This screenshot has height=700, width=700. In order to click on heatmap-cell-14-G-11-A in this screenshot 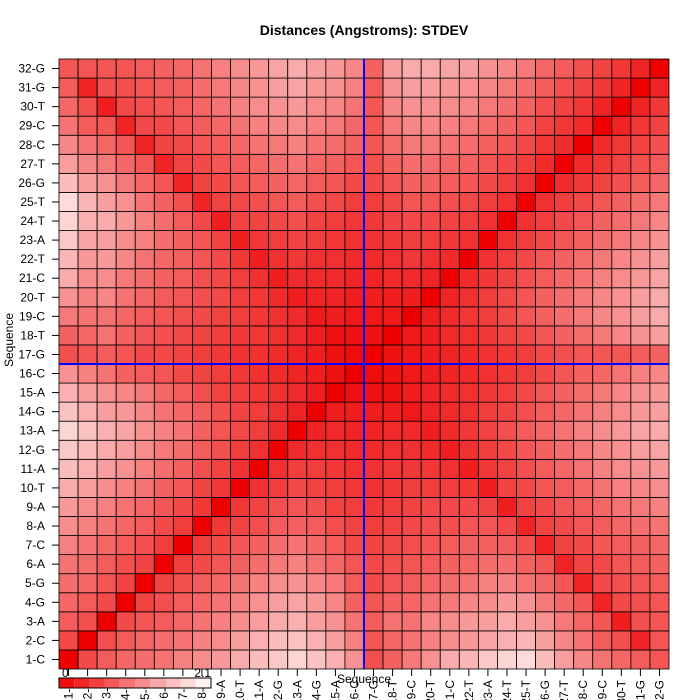, I will do `click(259, 411)`.